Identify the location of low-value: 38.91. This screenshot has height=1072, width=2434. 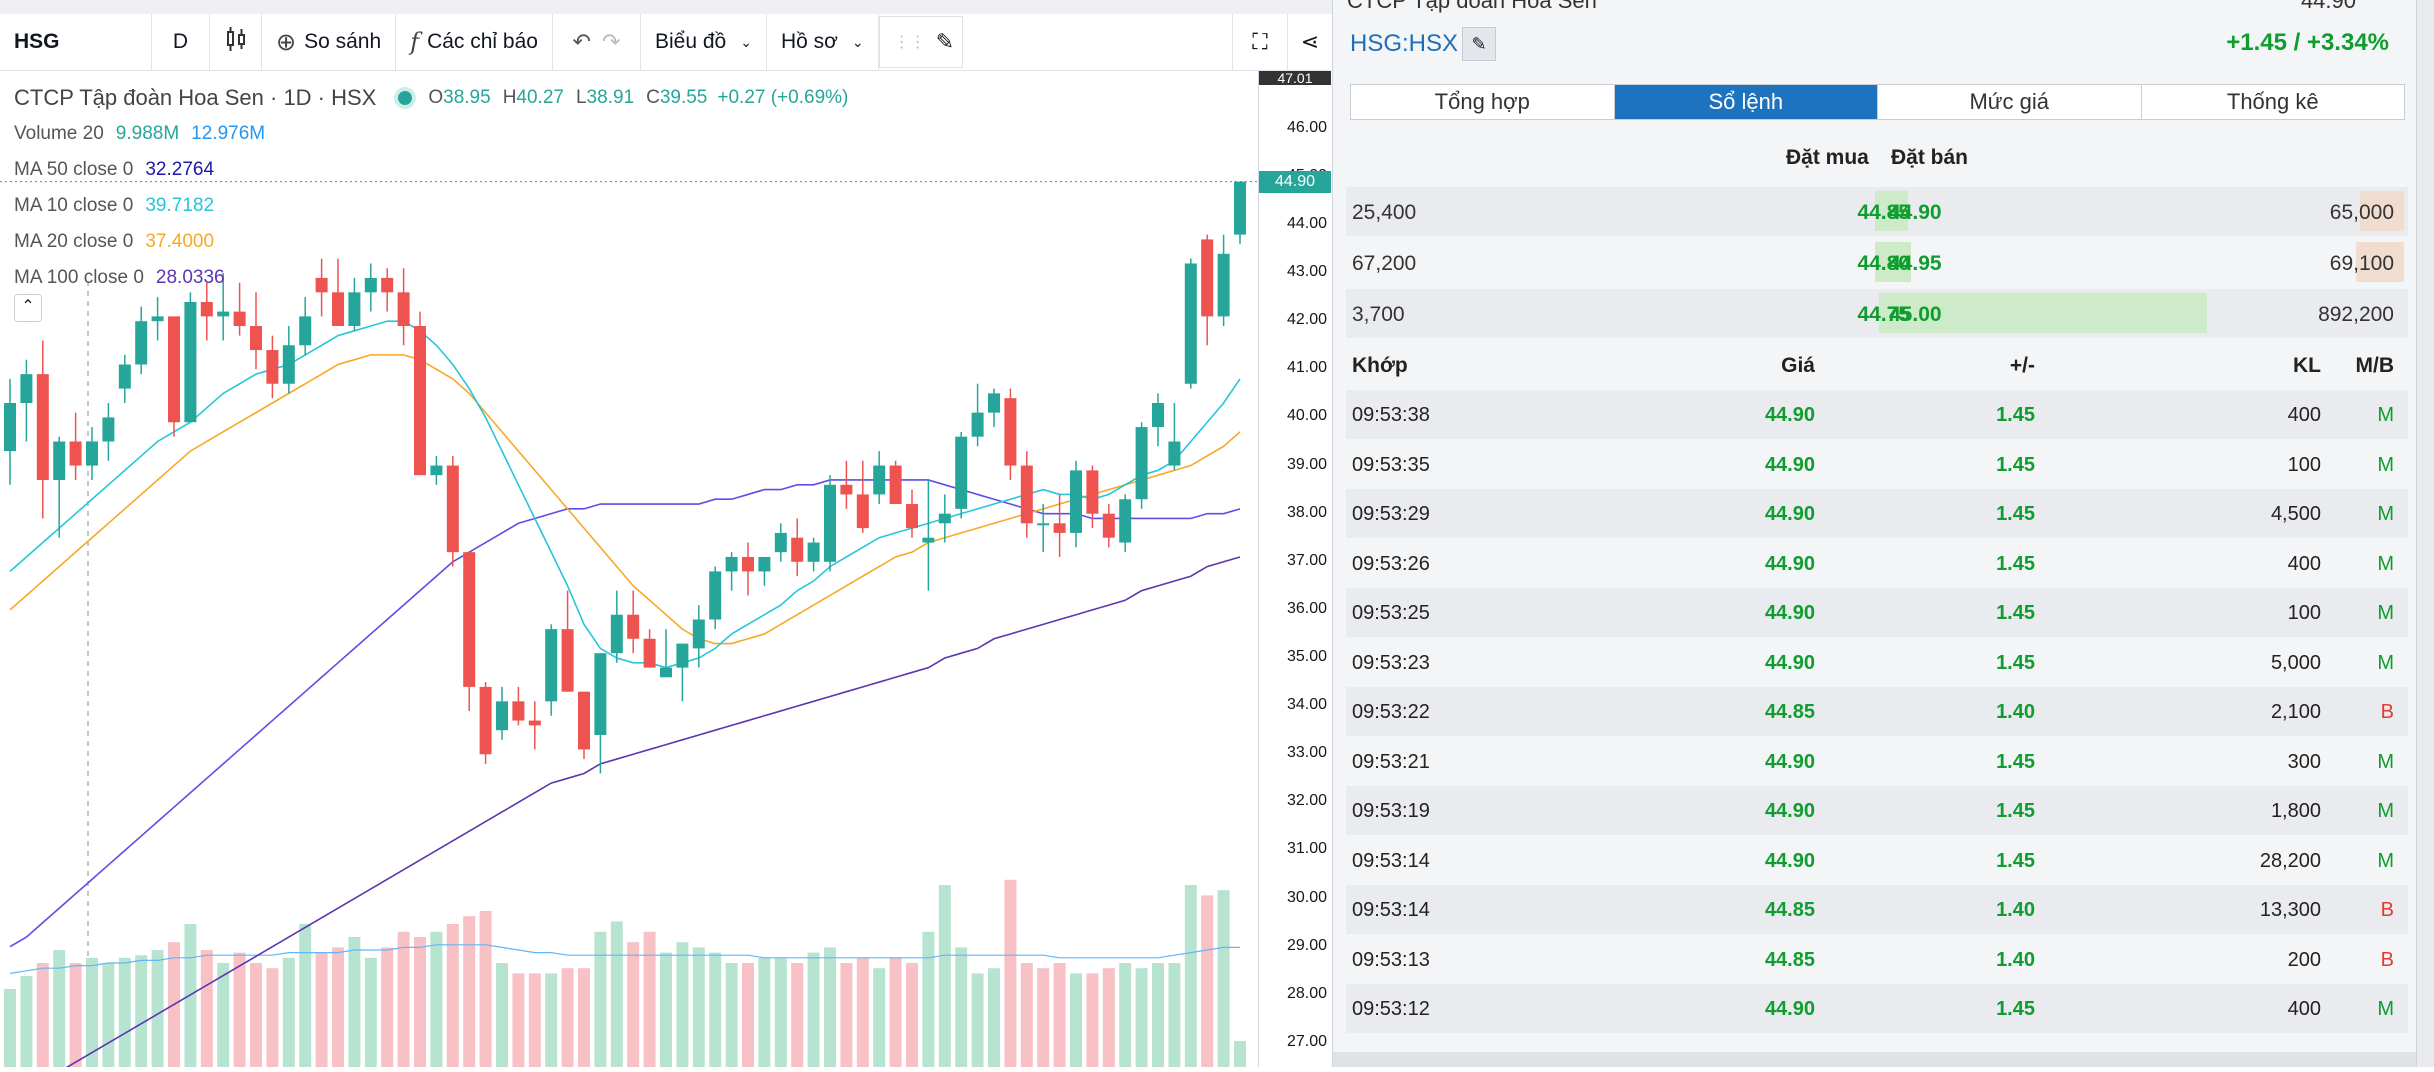
(610, 97).